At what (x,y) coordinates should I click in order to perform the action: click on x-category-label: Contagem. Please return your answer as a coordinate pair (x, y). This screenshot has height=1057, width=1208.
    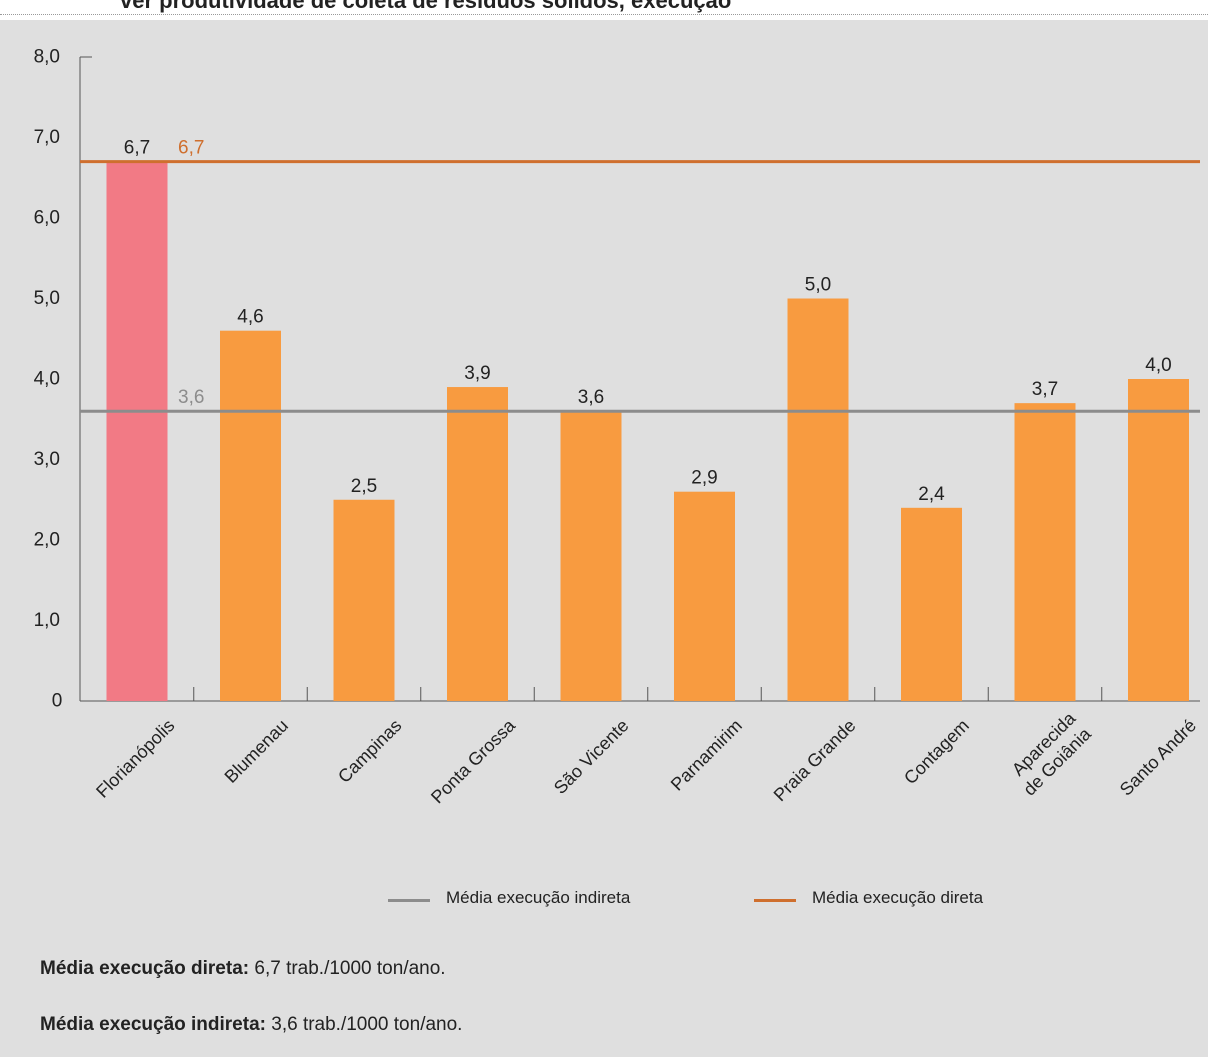
    Looking at the image, I should click on (936, 751).